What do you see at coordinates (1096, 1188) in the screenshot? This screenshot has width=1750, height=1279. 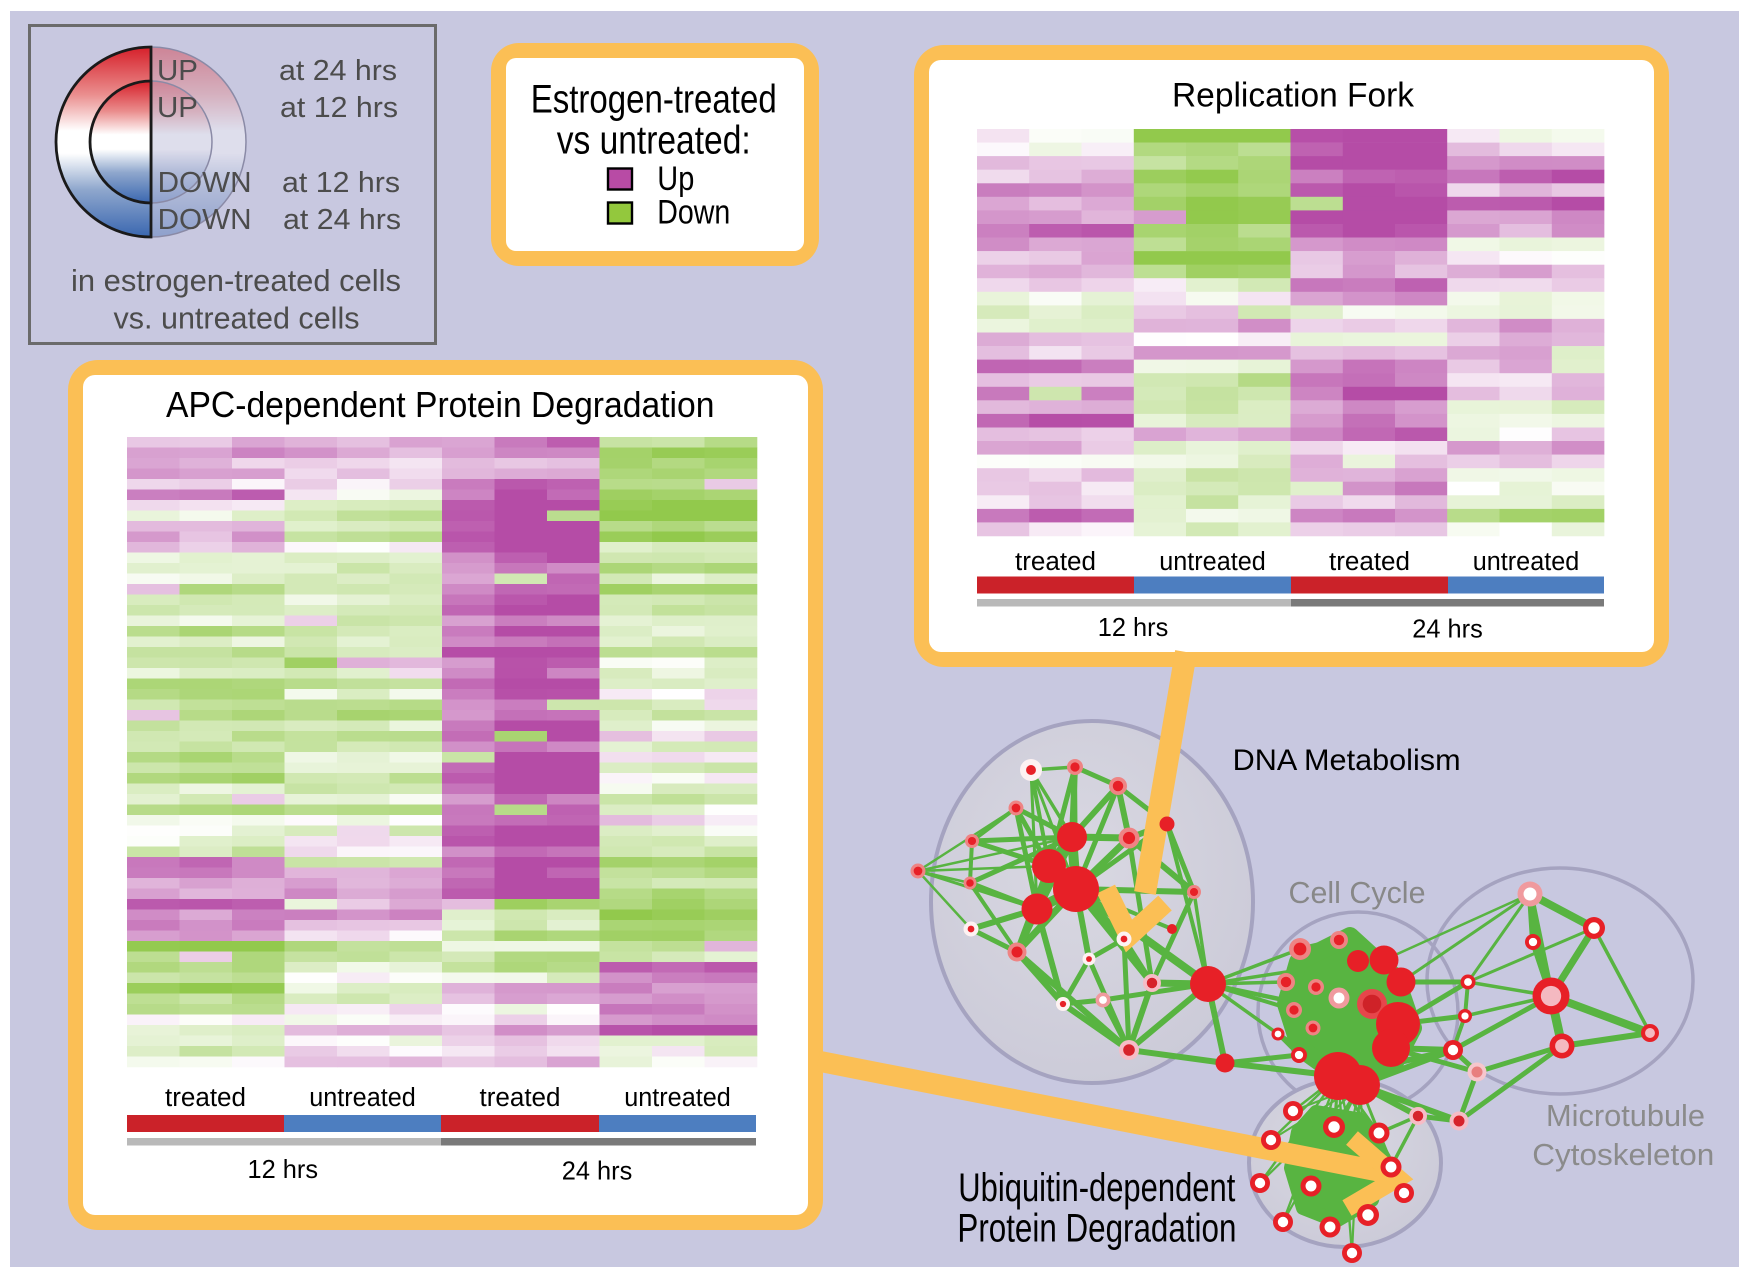 I see `svg-text: Ubiquitin-dependent` at bounding box center [1096, 1188].